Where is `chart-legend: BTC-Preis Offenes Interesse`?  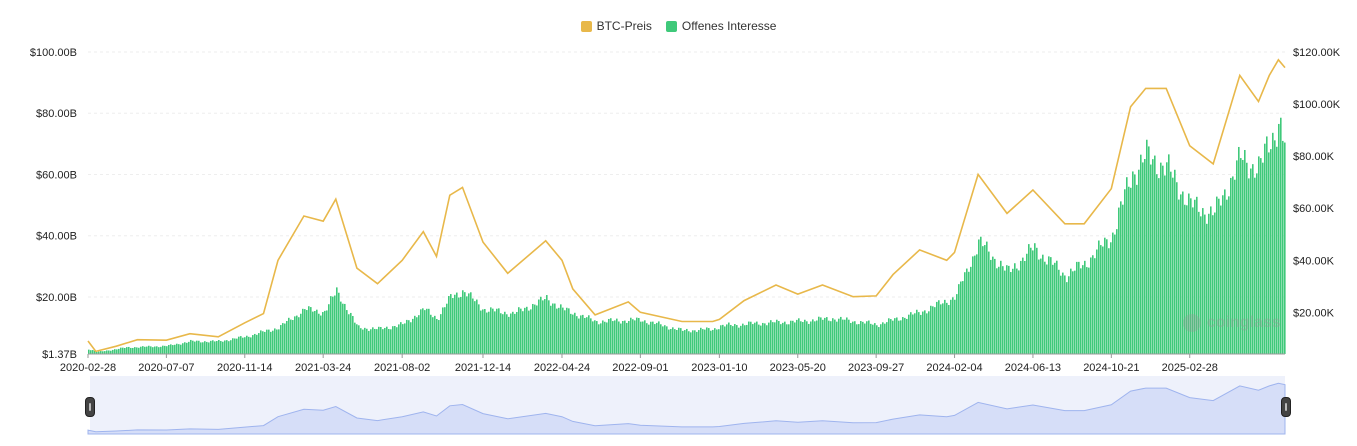
chart-legend: BTC-Preis Offenes Interesse is located at coordinates (678, 26).